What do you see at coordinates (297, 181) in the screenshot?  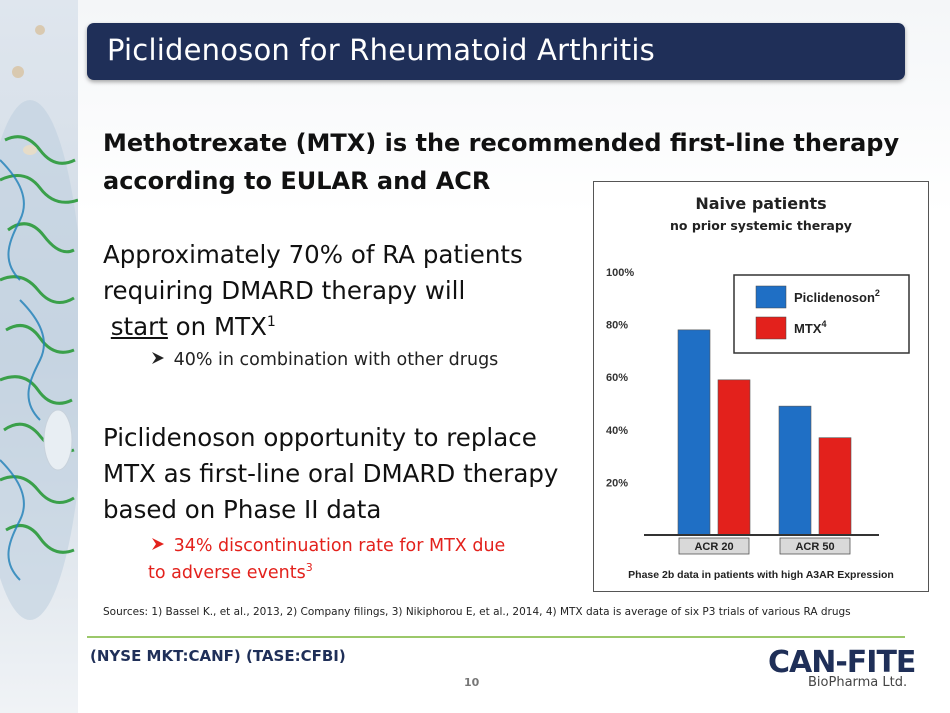 I see `heading-line-2: according to EULAR and ACR` at bounding box center [297, 181].